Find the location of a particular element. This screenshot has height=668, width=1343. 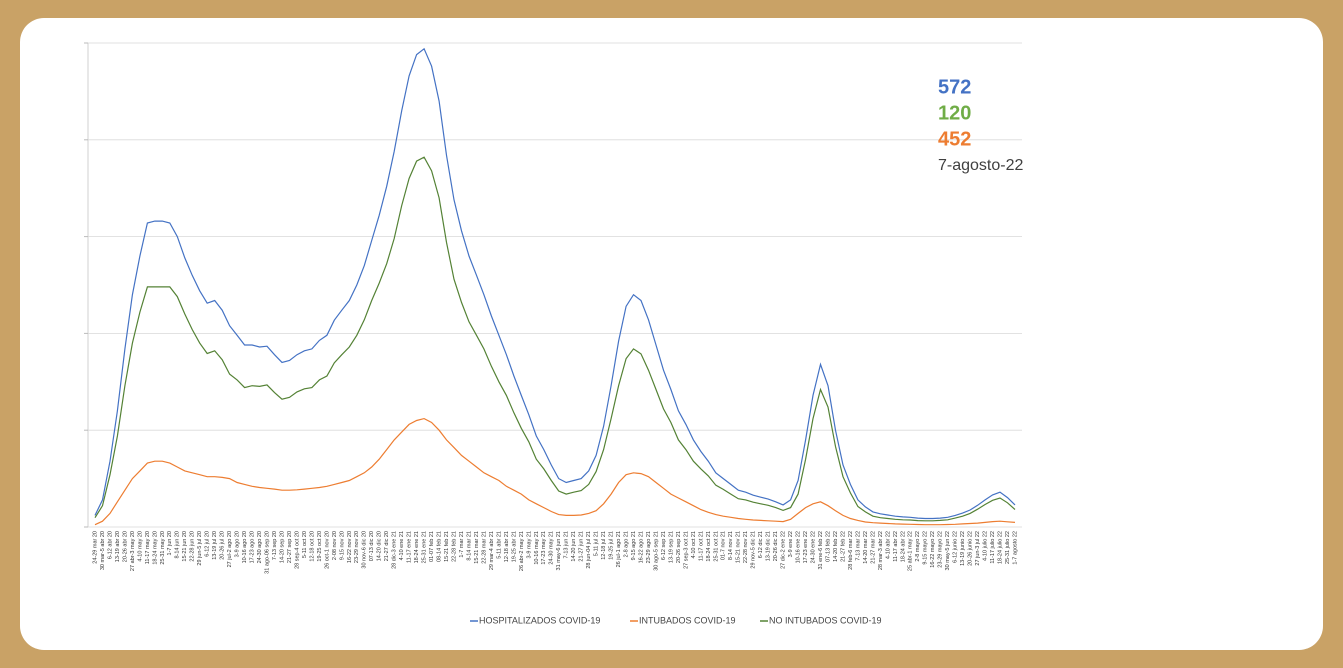

x-tick-label: 30 ago-5 sep 21 is located at coordinates (656, 551).